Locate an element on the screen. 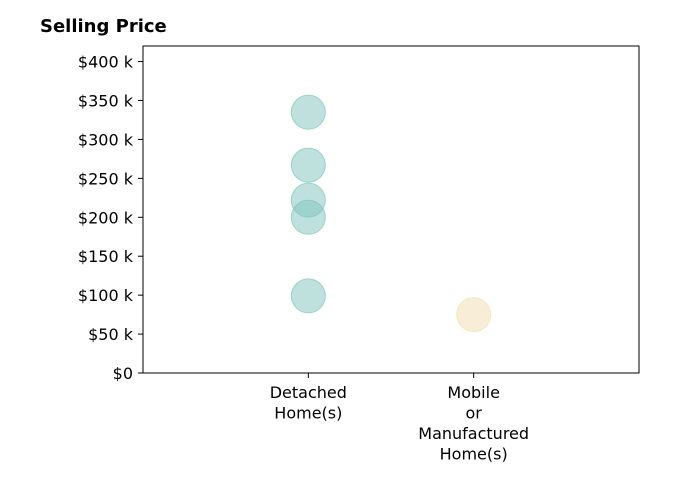  y-tick-label: $150 k is located at coordinates (106, 256).